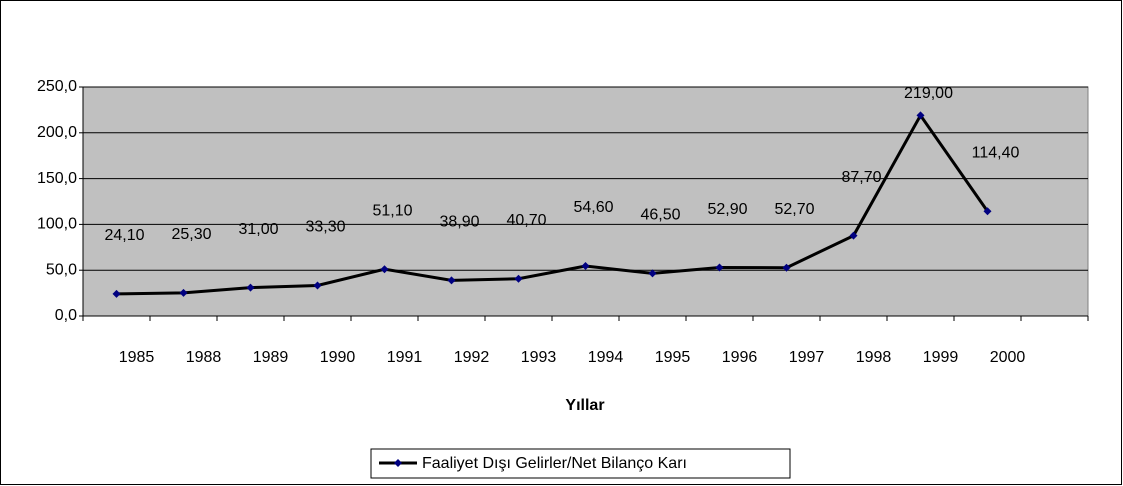 The width and height of the screenshot is (1123, 486). What do you see at coordinates (807, 357) in the screenshot?
I see `x-tick-label: 1997` at bounding box center [807, 357].